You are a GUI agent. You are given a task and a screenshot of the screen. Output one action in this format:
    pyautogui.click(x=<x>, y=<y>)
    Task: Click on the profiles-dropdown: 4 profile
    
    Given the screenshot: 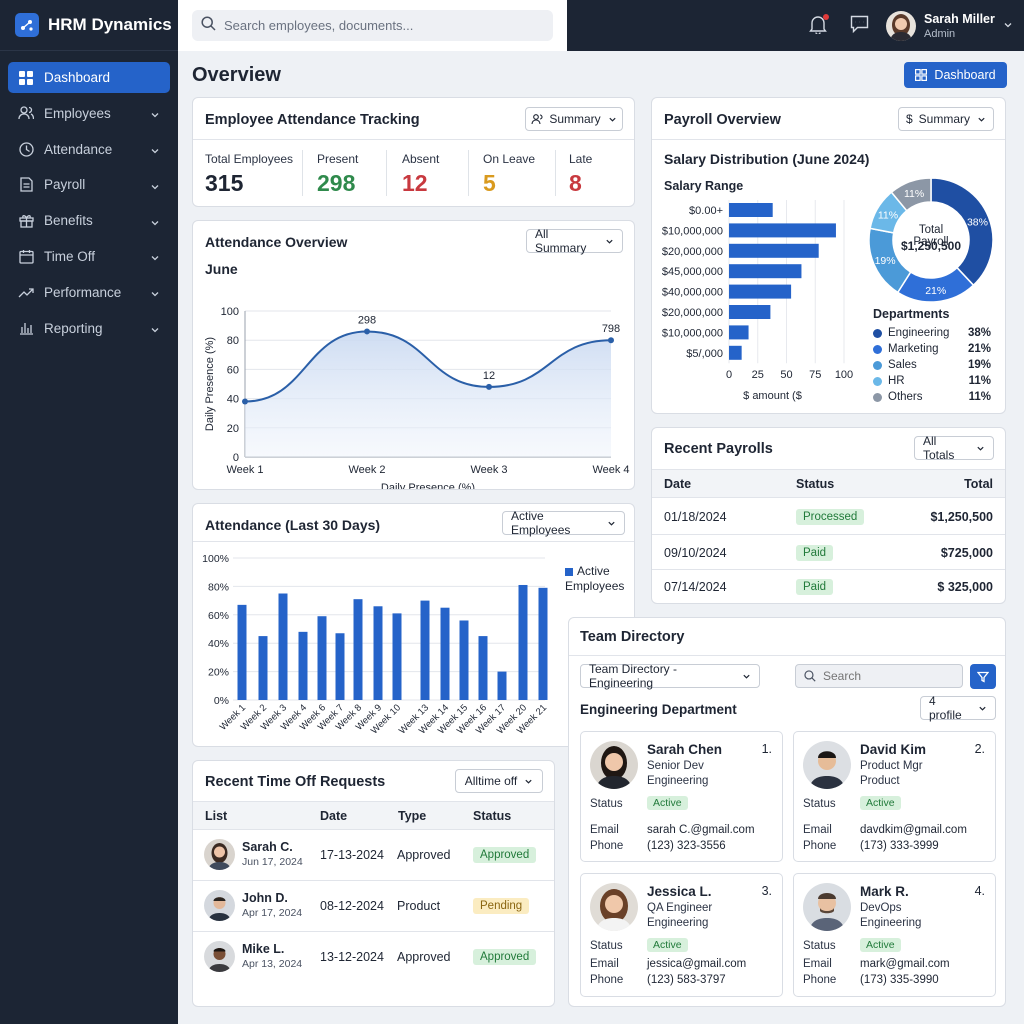 What is the action you would take?
    pyautogui.click(x=958, y=708)
    